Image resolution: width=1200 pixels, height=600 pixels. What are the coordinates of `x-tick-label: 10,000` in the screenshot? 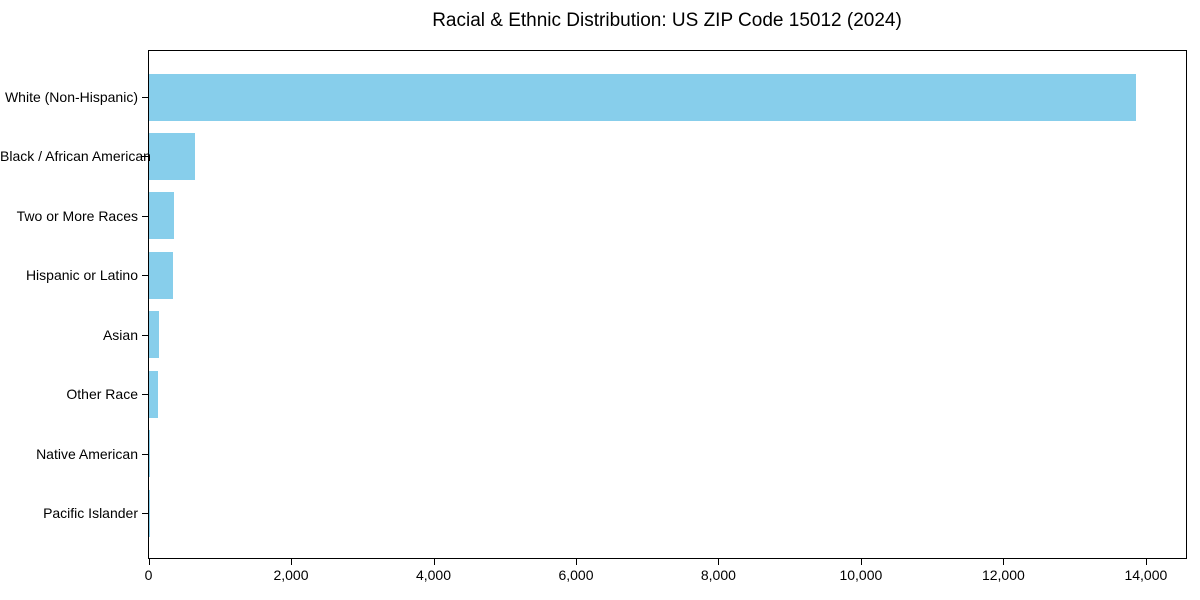 It's located at (861, 575).